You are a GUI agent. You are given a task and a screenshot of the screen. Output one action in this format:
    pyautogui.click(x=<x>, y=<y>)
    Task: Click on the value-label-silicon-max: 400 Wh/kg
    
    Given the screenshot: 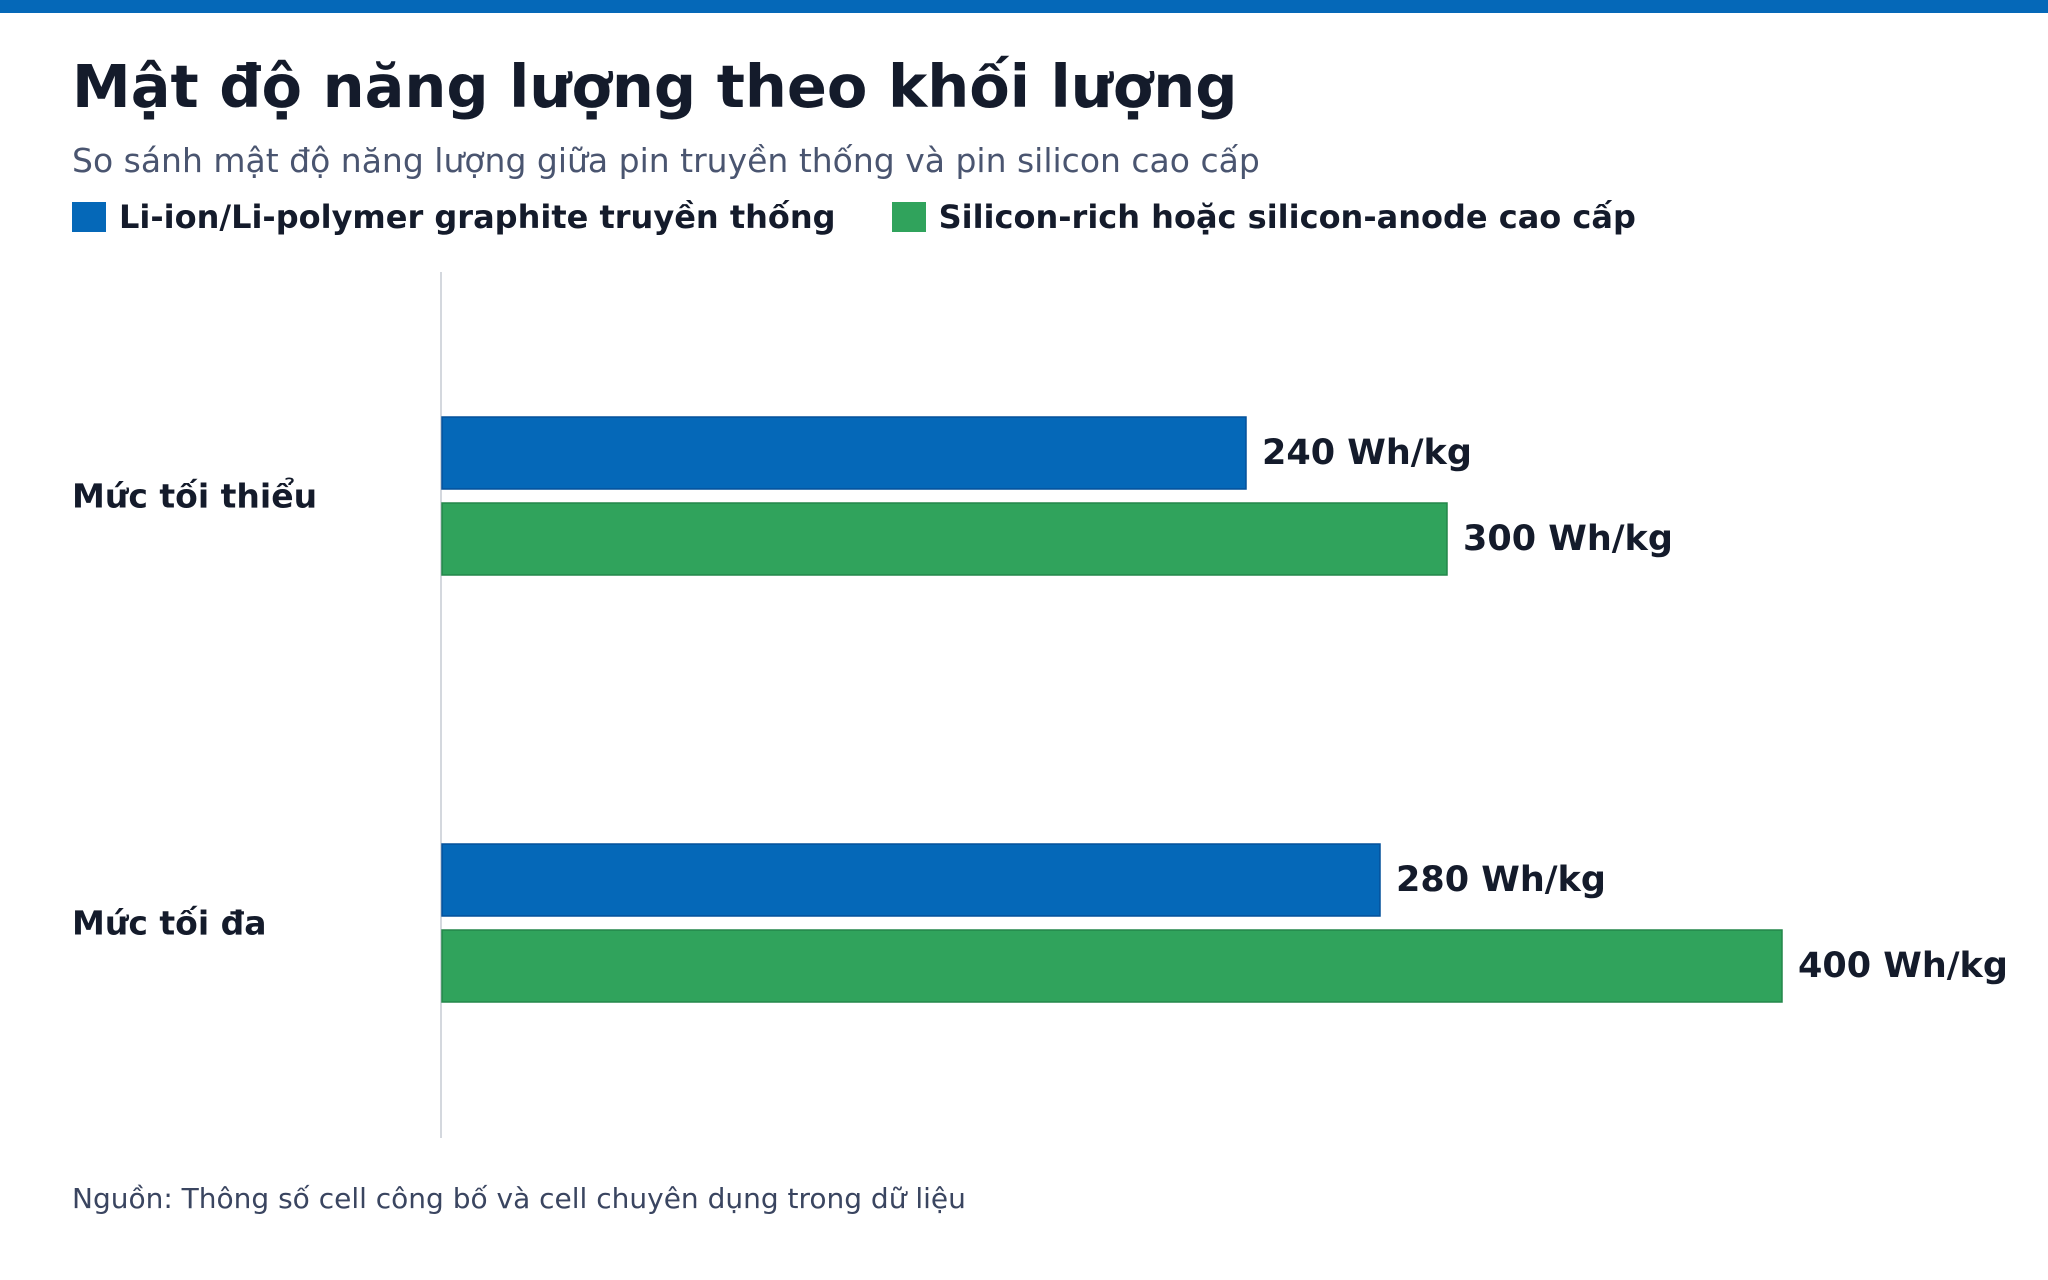 What is the action you would take?
    pyautogui.click(x=1903, y=966)
    